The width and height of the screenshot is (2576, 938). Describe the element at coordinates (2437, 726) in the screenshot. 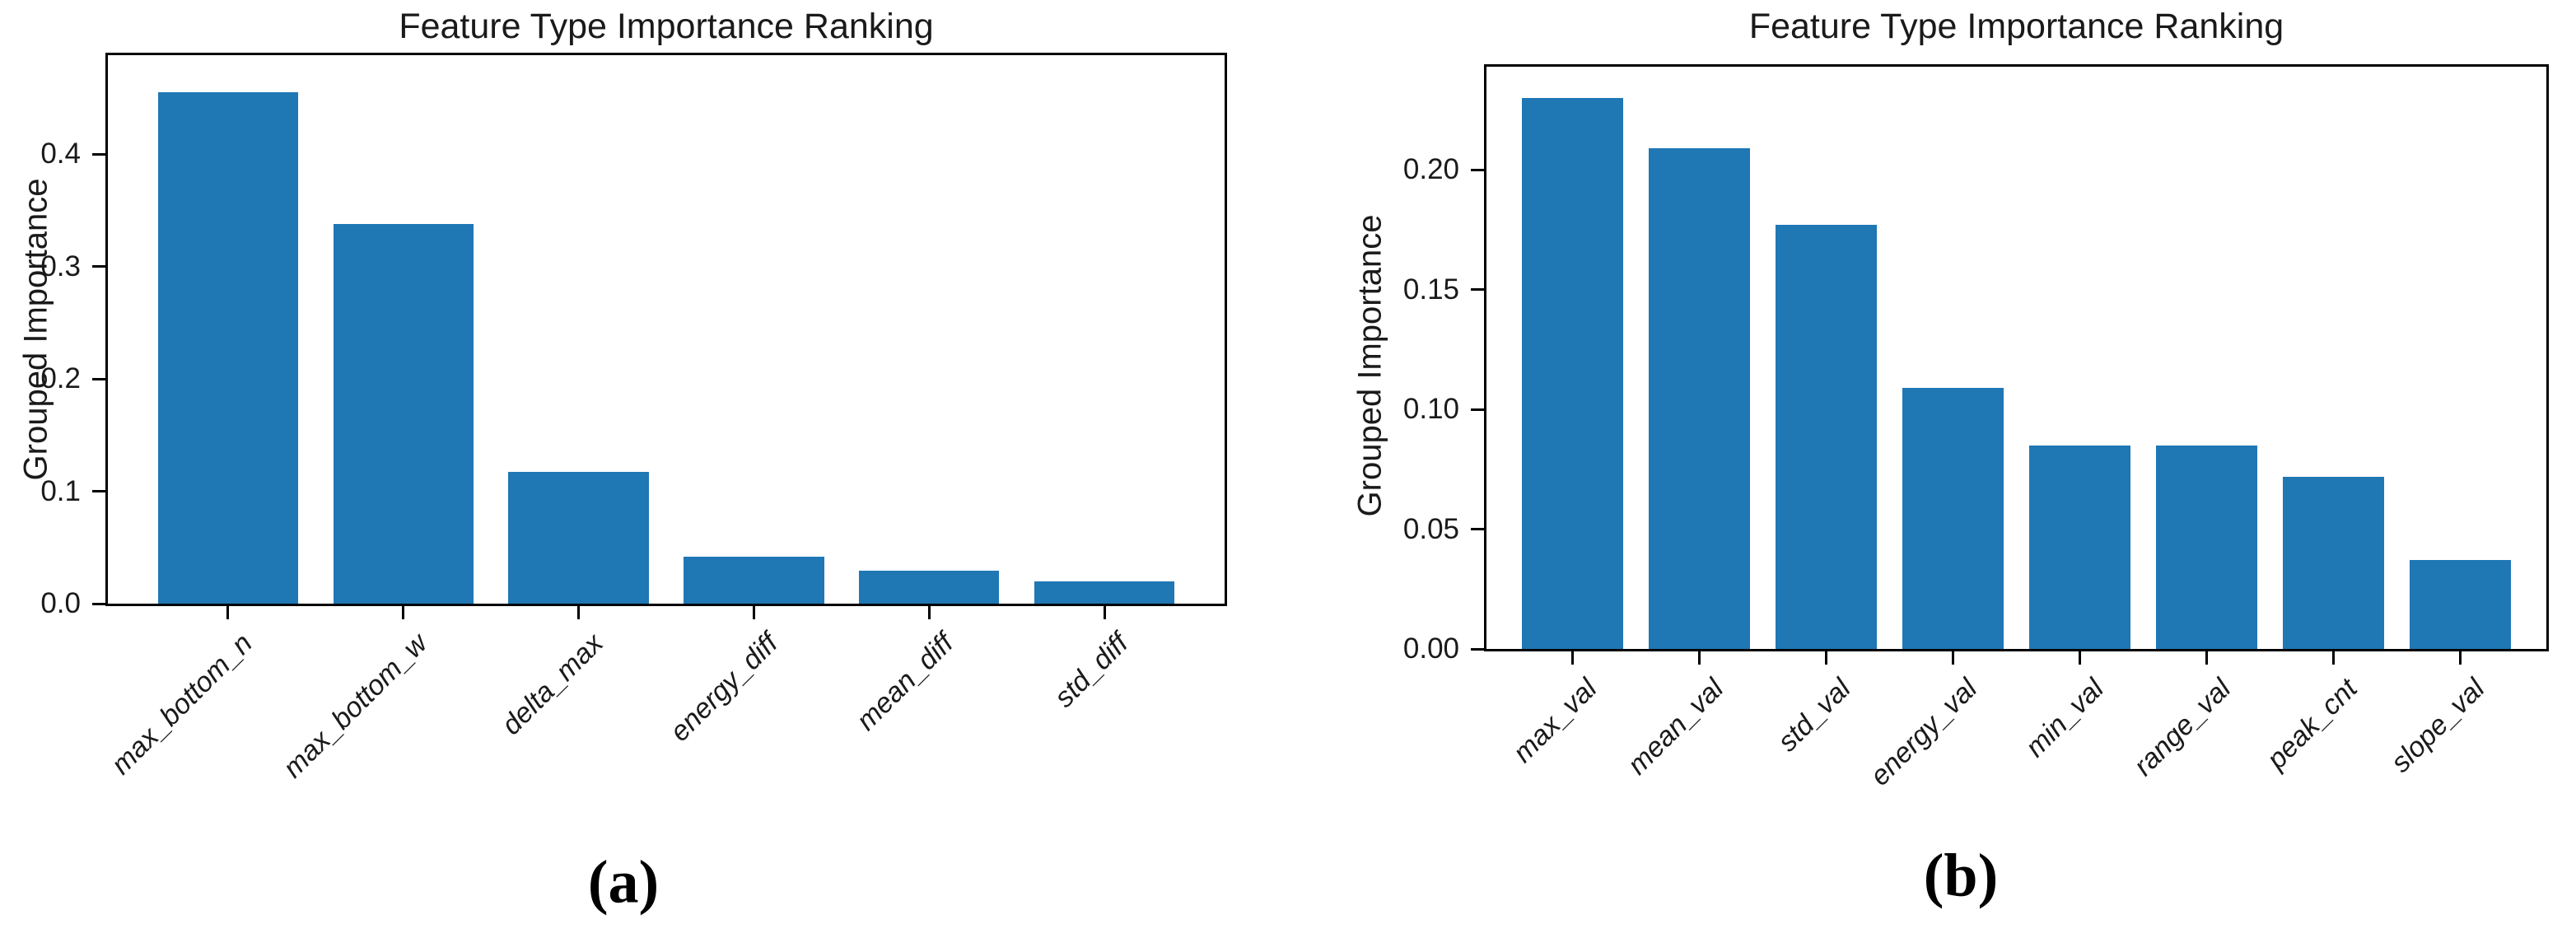

I see `x-tick-label: slope_val` at that location.